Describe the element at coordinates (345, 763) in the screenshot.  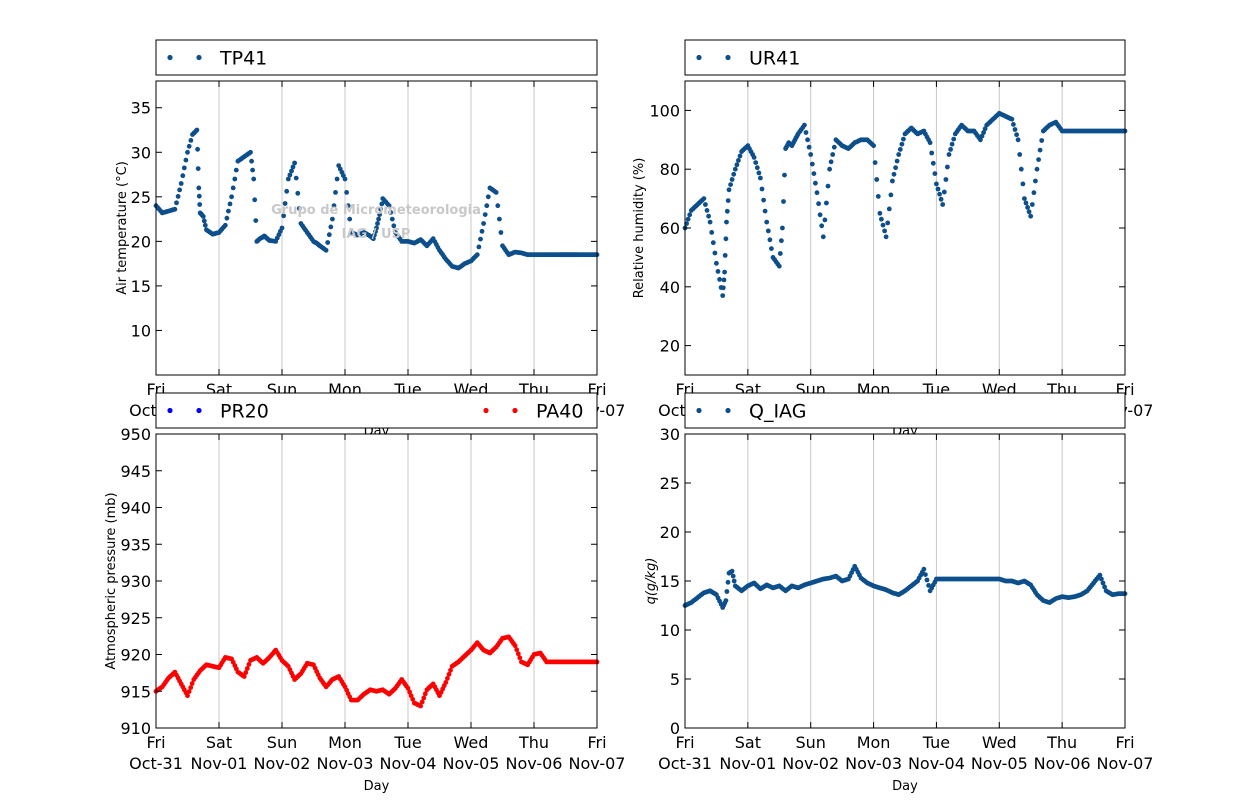
I see `x-tick-date: Nov-03` at that location.